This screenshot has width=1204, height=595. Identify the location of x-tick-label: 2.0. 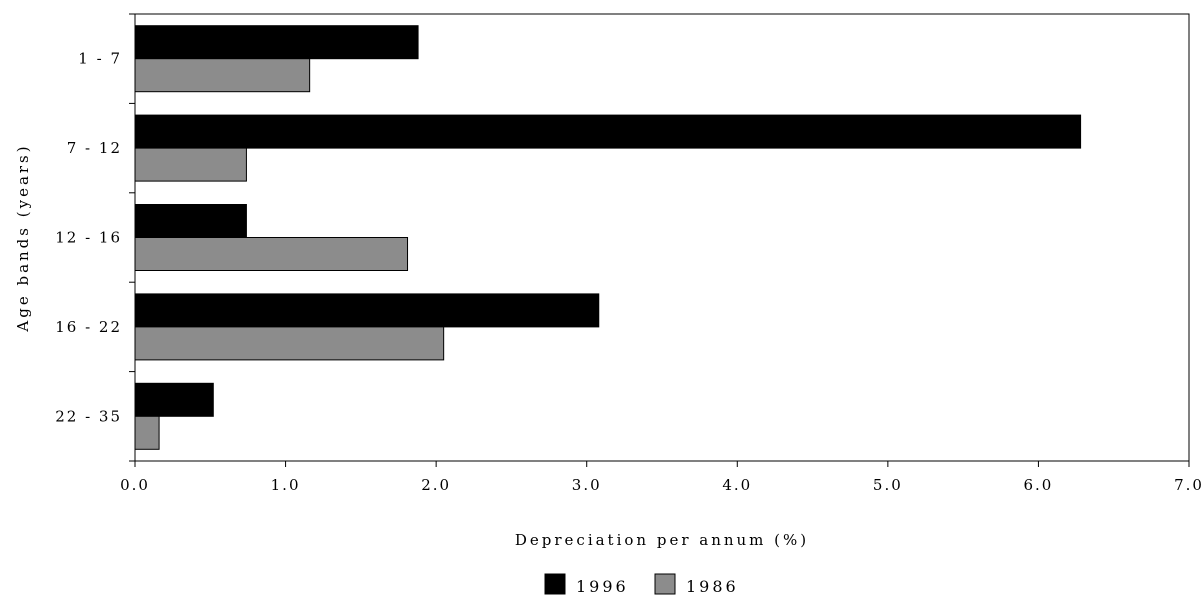
(436, 485).